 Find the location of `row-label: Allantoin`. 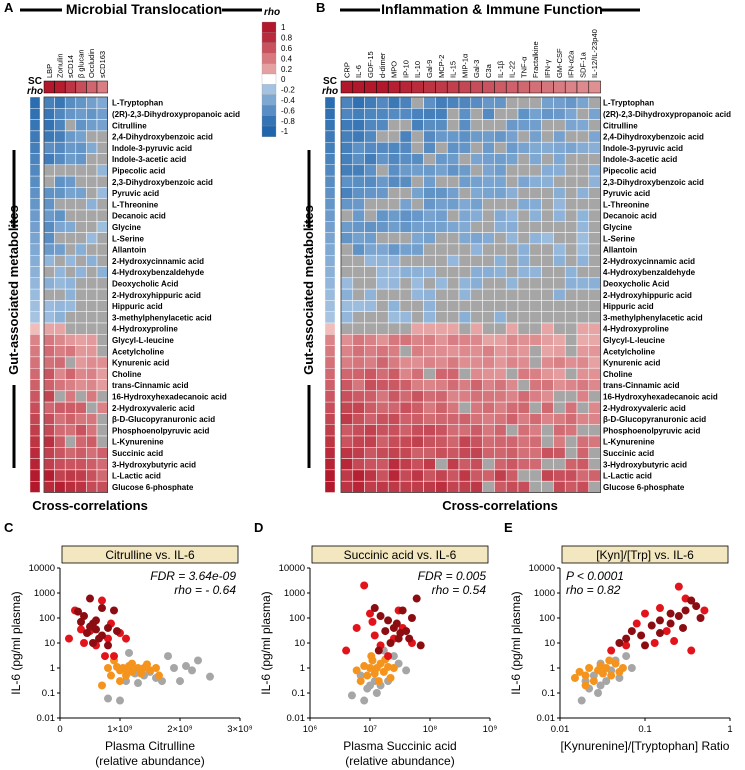

row-label: Allantoin is located at coordinates (620, 250).